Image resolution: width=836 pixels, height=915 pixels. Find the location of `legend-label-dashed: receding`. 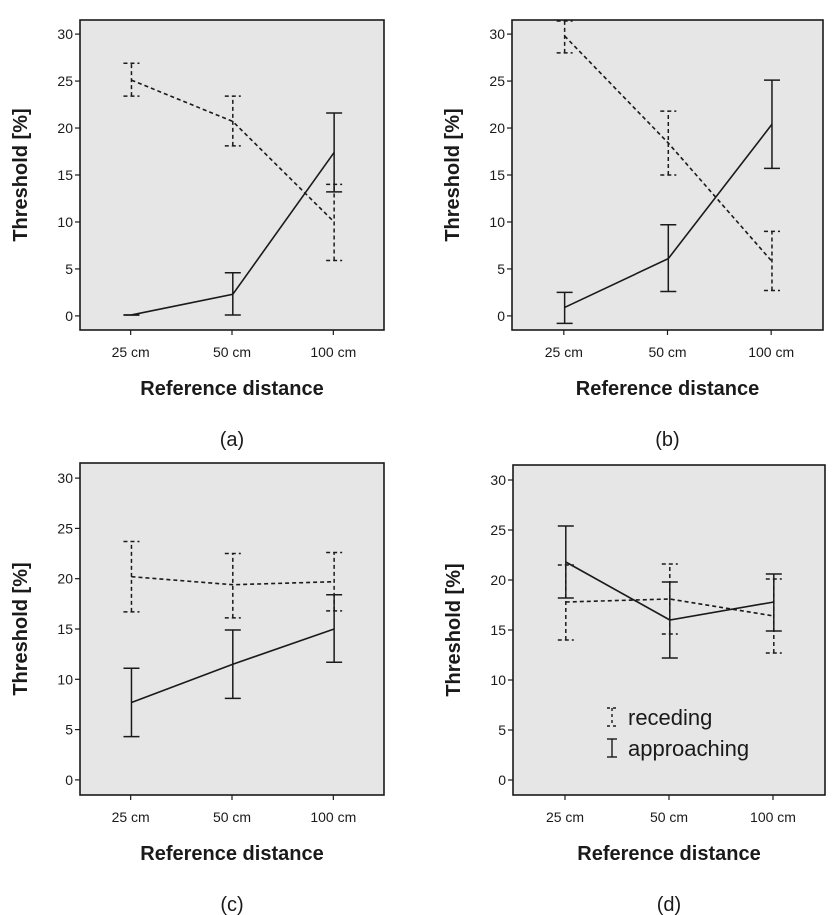

legend-label-dashed: receding is located at coordinates (670, 717).